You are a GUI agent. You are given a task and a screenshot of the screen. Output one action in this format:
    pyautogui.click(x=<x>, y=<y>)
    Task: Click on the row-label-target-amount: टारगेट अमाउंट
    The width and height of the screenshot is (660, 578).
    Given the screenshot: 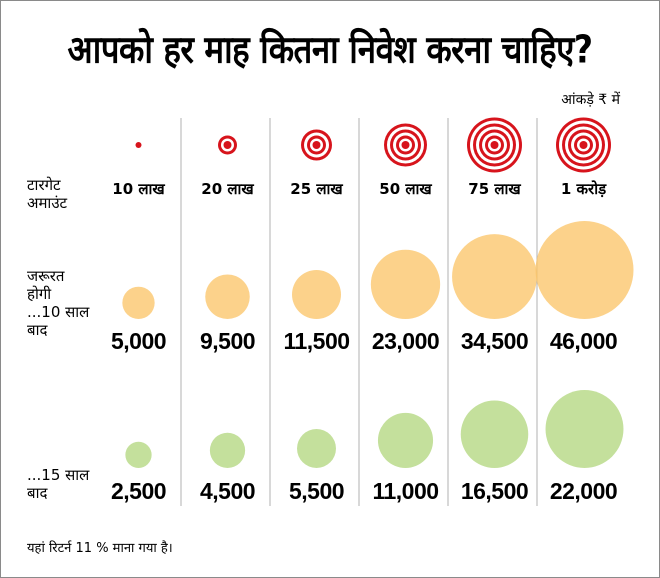 What is the action you would take?
    pyautogui.click(x=47, y=194)
    